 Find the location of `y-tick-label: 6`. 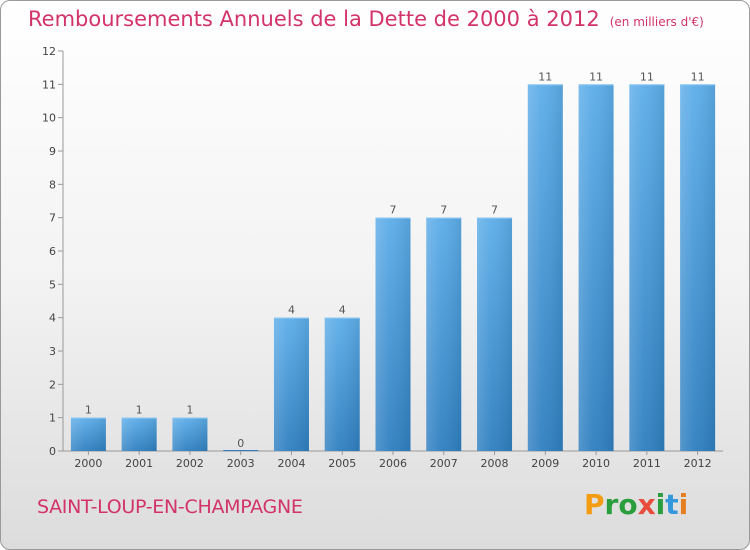

y-tick-label: 6 is located at coordinates (52, 251).